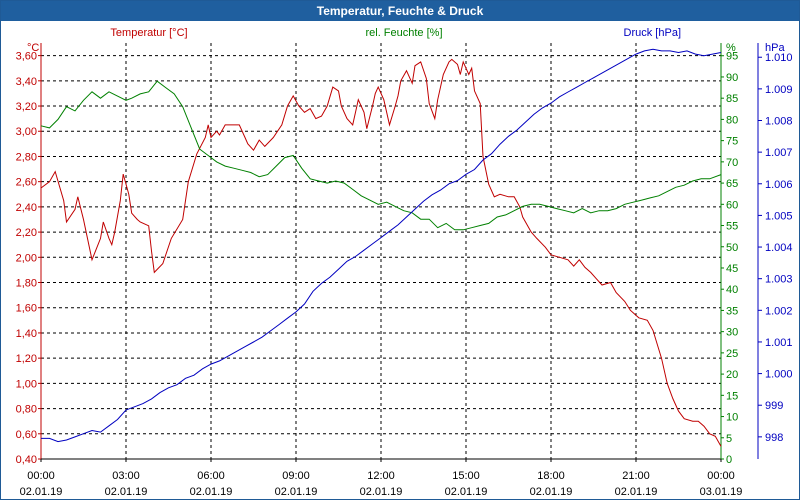 This screenshot has width=800, height=500. What do you see at coordinates (732, 248) in the screenshot?
I see `humidity-tick-label: 50` at bounding box center [732, 248].